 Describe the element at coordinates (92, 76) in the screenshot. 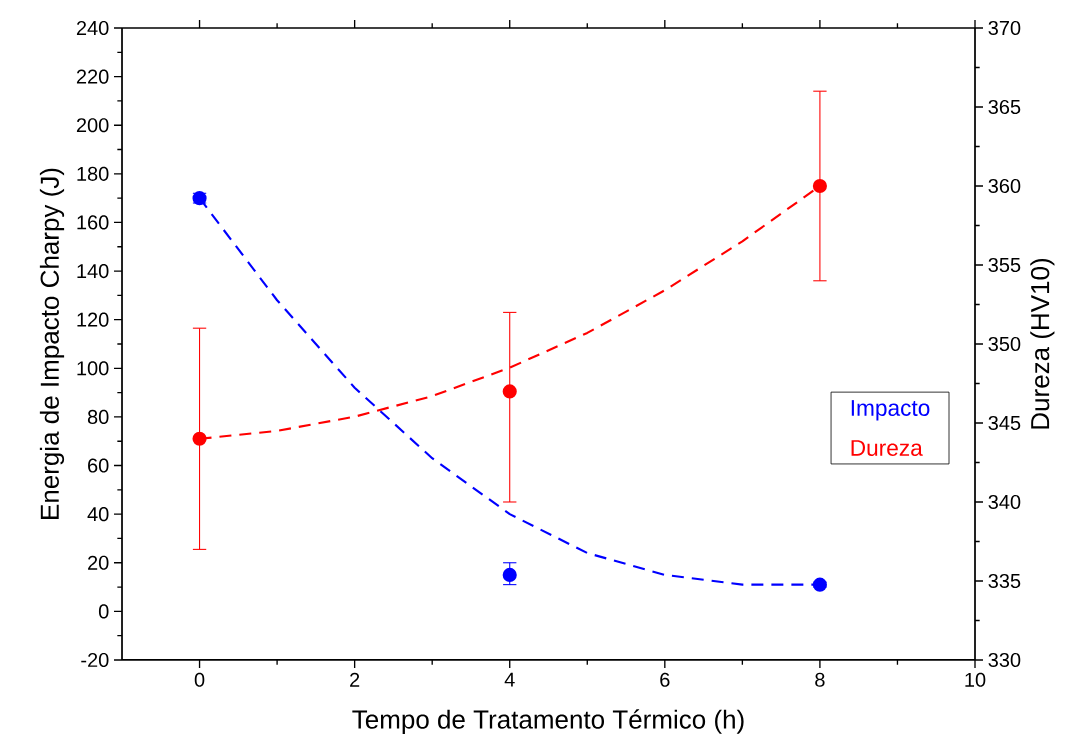

I see `y-tick-label: 220` at that location.